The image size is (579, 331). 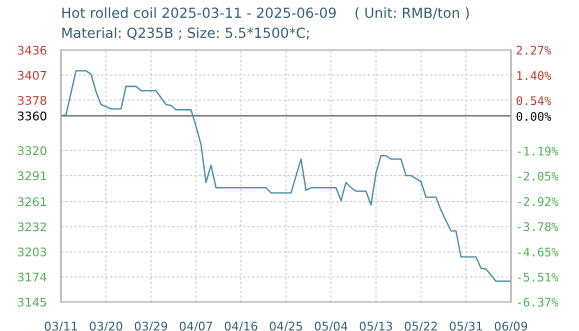 I want to click on y2-tick-label: 0.00%, so click(x=534, y=116).